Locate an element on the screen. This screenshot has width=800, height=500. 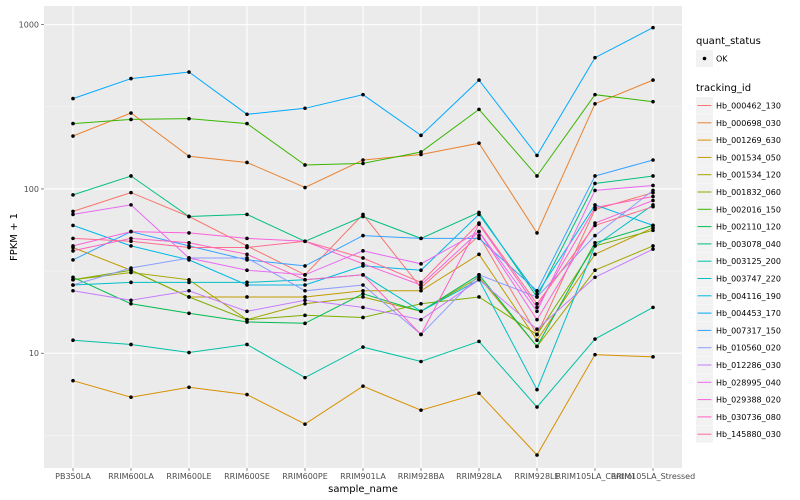
legend-label: Hb_010560_020 is located at coordinates (748, 348).